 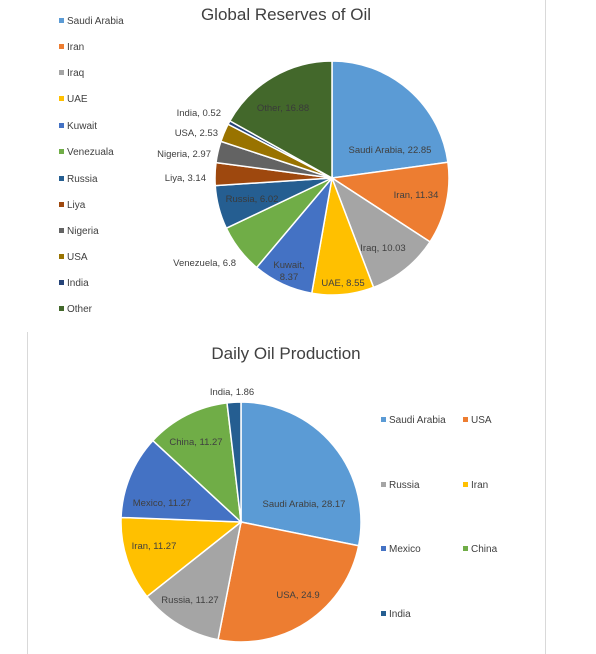 I want to click on pie1-label-liya: Liya, 3.14, so click(x=185, y=178).